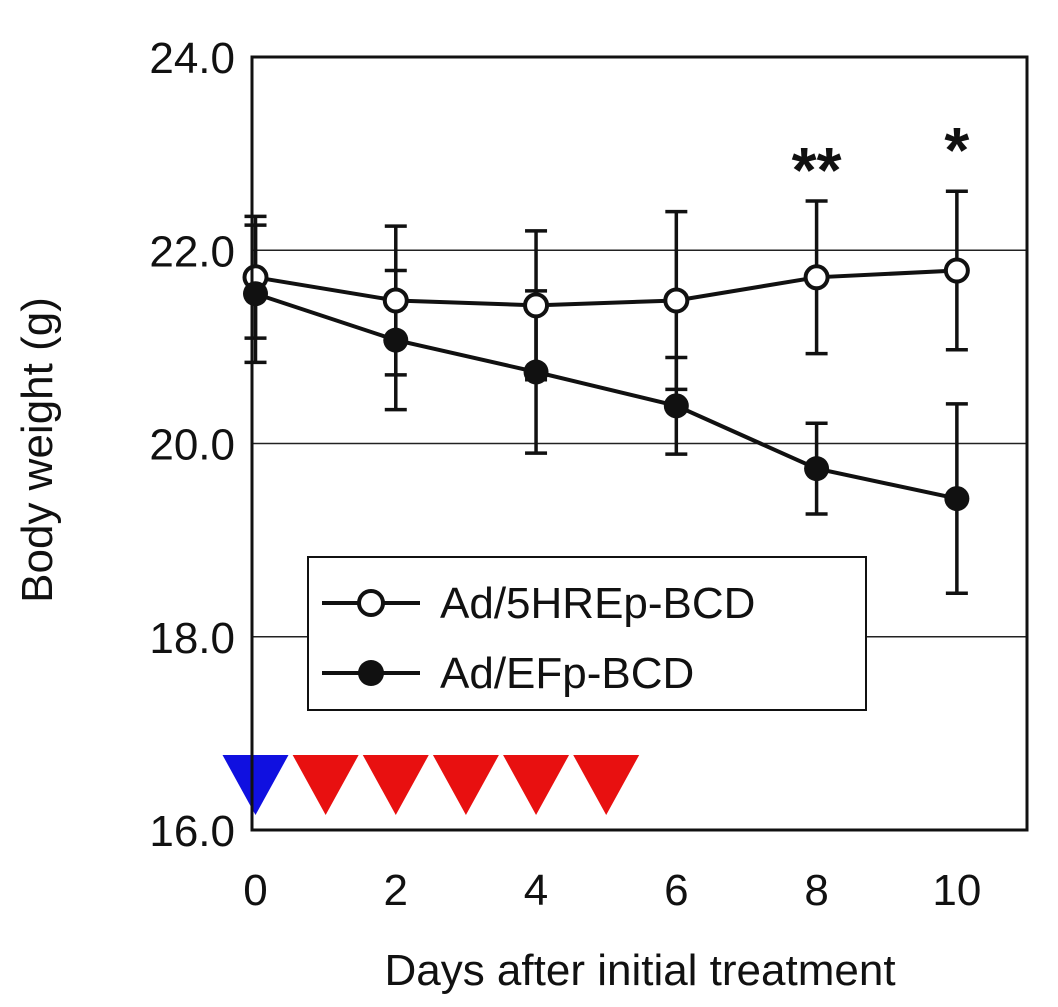 This screenshot has width=1058, height=1007. What do you see at coordinates (371, 603) in the screenshot?
I see `legend-marker-open` at bounding box center [371, 603].